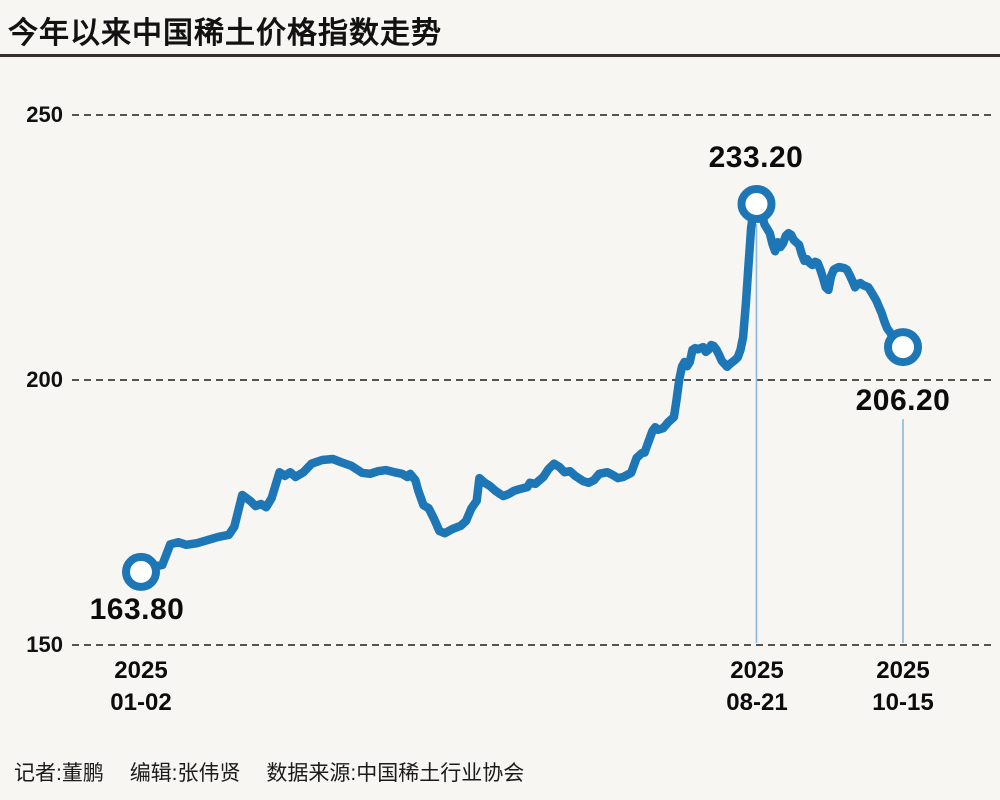  Describe the element at coordinates (44, 379) in the screenshot. I see `y-axis-tick-200: 200` at that location.